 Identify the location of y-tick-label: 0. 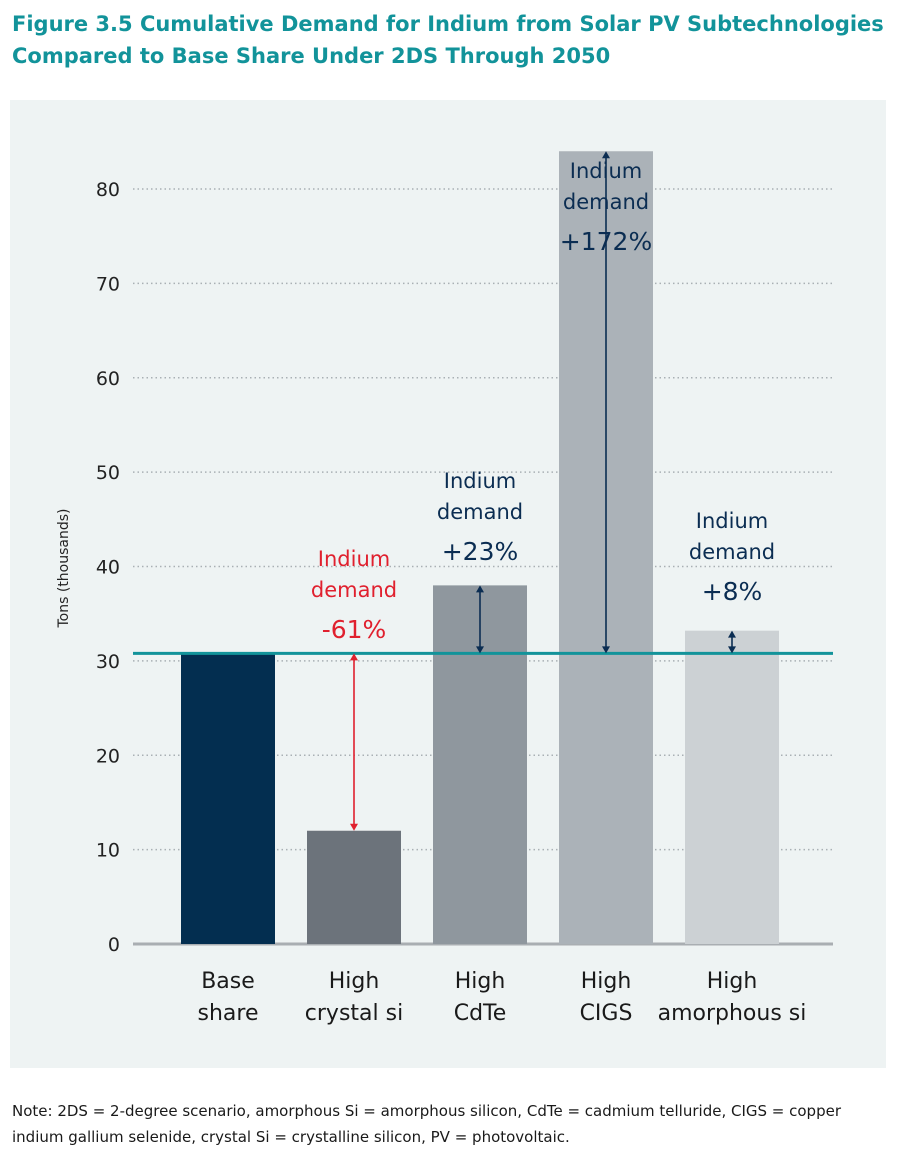
(114, 945).